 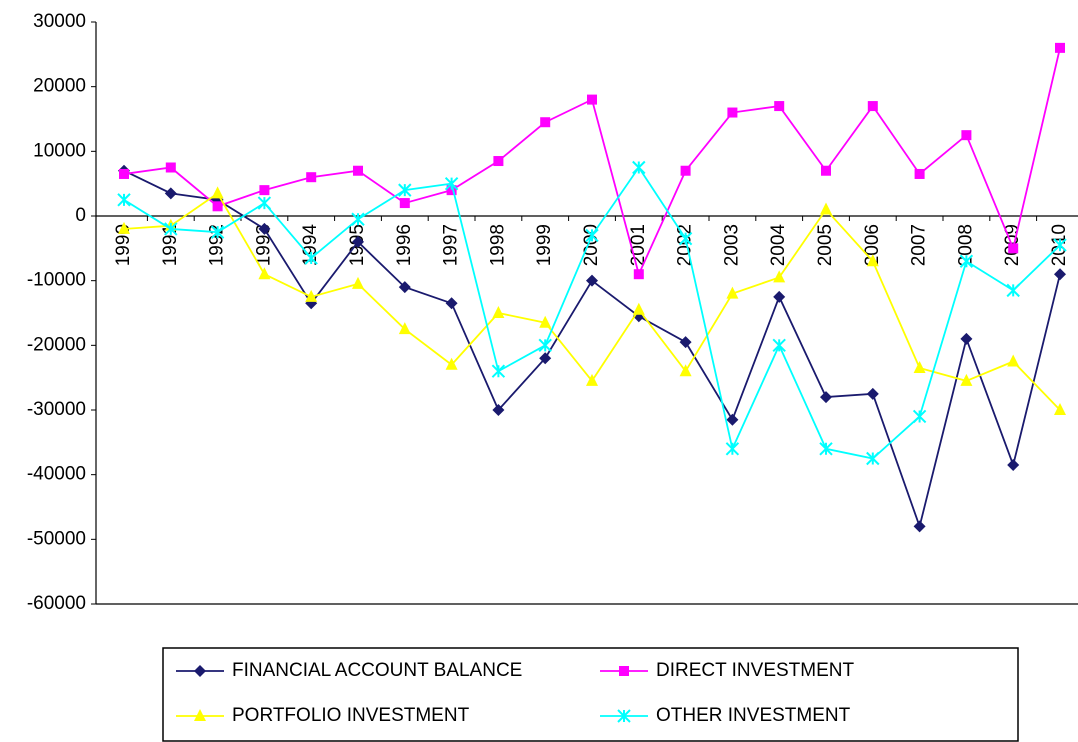 What do you see at coordinates (80, 215) in the screenshot?
I see `y-tick-label: 0` at bounding box center [80, 215].